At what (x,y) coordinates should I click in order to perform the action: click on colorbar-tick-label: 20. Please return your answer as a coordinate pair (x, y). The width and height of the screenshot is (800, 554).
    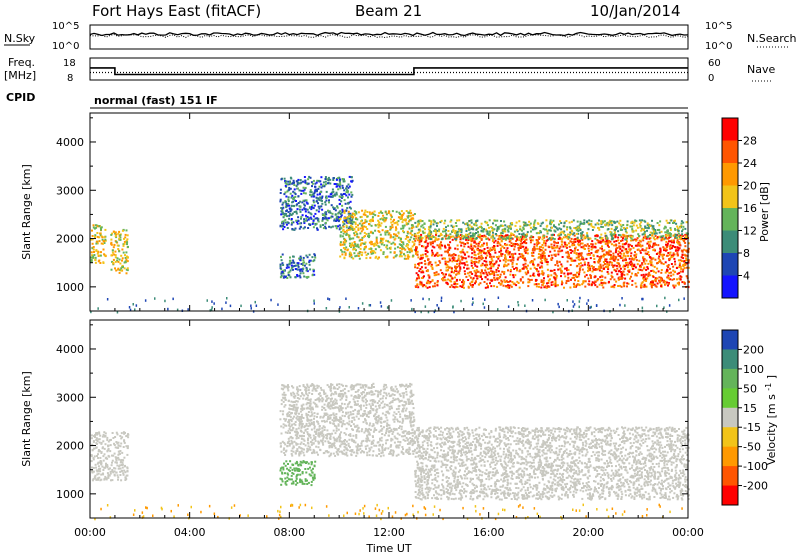
    Looking at the image, I should click on (750, 186).